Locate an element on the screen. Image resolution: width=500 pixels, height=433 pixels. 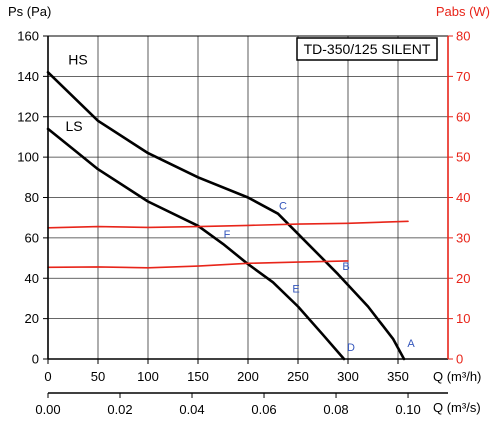
x-tick-label: 300 is located at coordinates (348, 376).